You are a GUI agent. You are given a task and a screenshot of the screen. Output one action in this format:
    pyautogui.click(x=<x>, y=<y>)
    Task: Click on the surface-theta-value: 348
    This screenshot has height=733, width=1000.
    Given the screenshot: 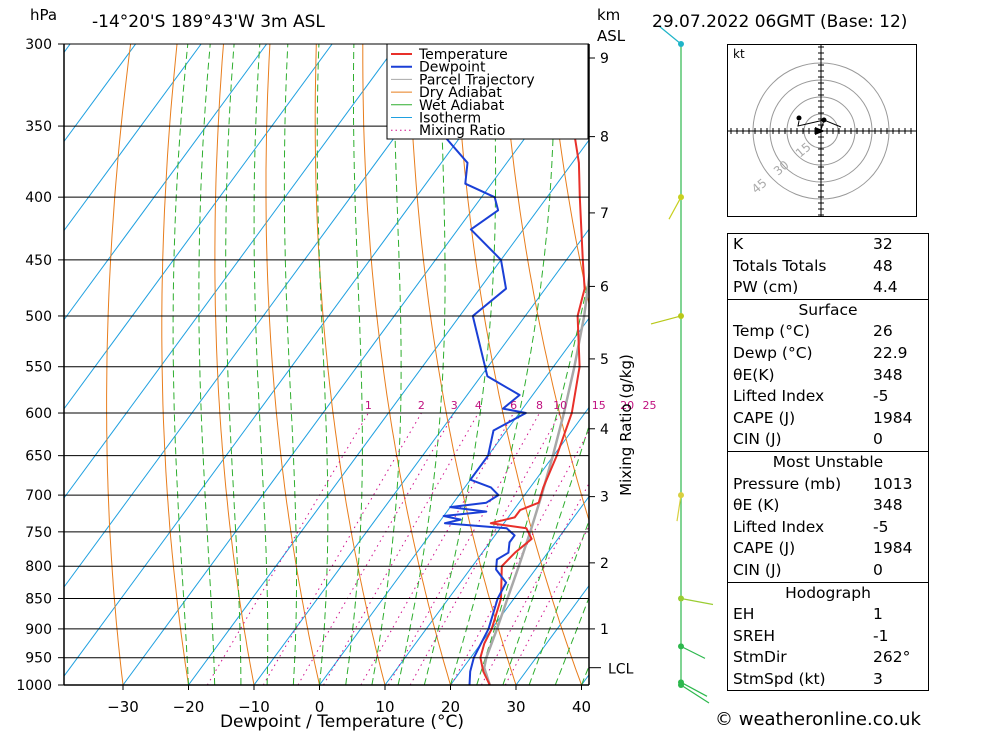 What is the action you would take?
    pyautogui.click(x=888, y=374)
    